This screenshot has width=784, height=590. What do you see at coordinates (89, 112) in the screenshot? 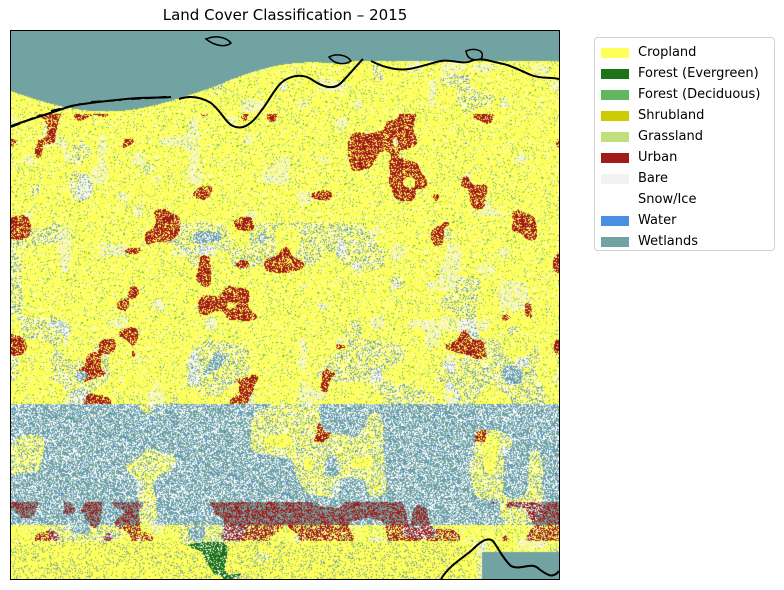
I see `coastline-dashed` at bounding box center [89, 112].